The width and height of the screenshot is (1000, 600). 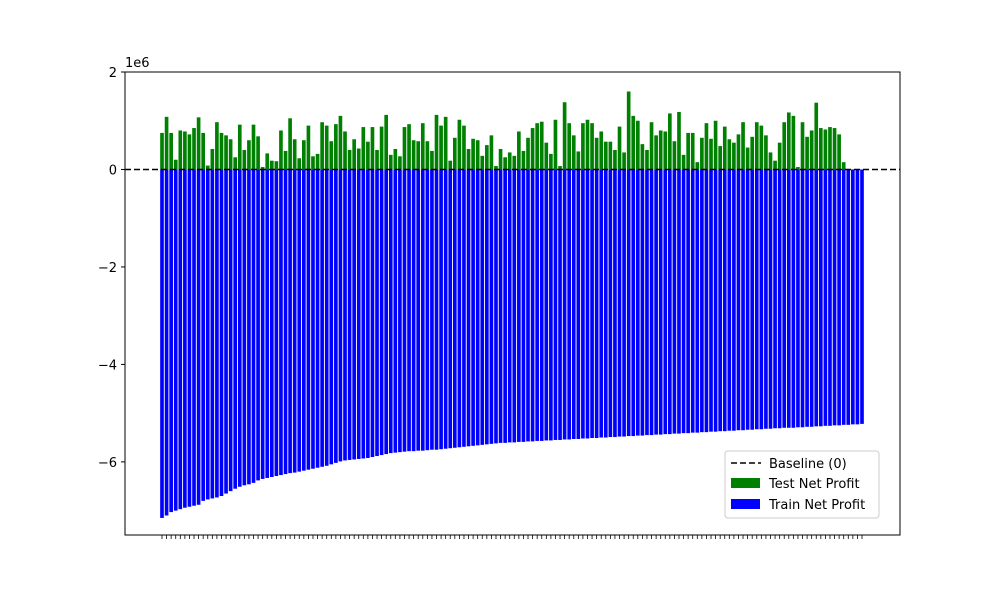 I want to click on legend-test-label: Test Net Profit, so click(x=814, y=484).